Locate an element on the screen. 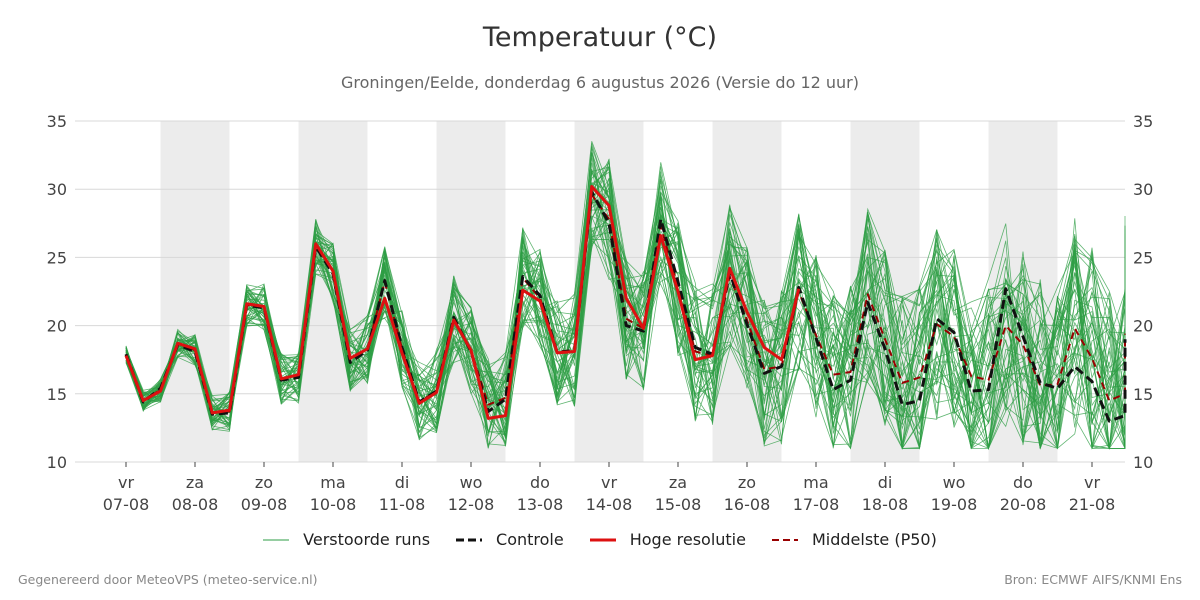 The width and height of the screenshot is (1200, 600). legend-label-hires: Hoge resolutie is located at coordinates (687, 539).